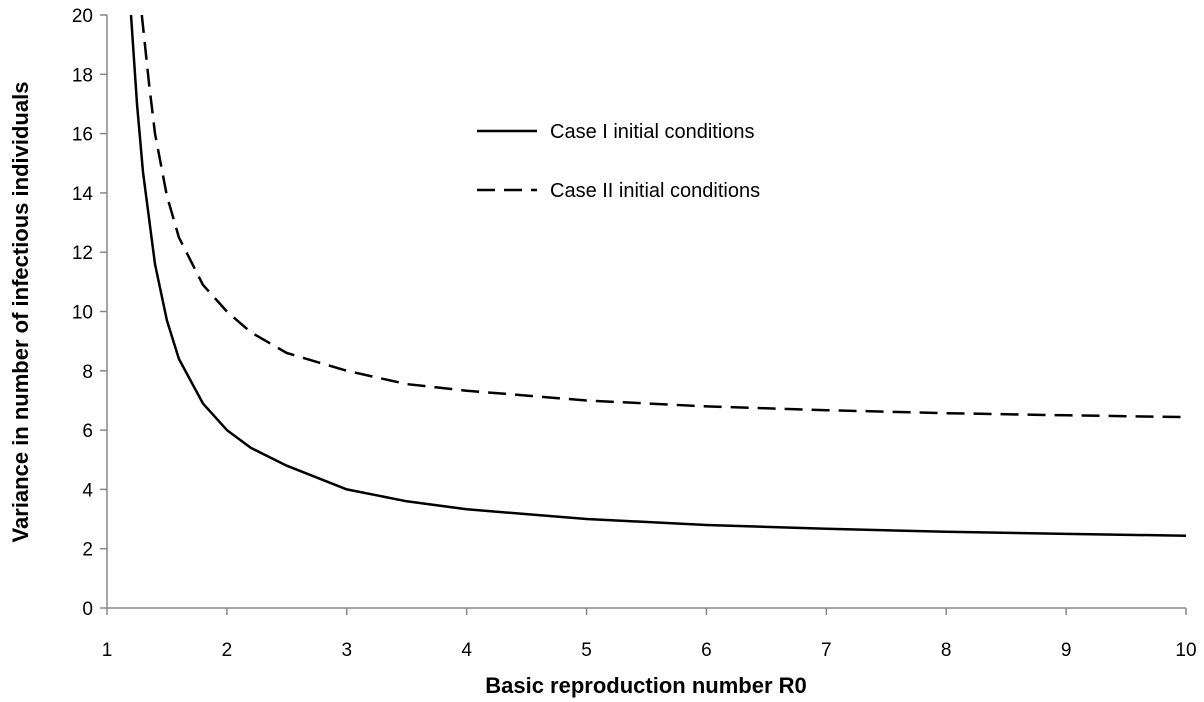 The image size is (1204, 702). I want to click on y-tick-label: 6, so click(87, 431).